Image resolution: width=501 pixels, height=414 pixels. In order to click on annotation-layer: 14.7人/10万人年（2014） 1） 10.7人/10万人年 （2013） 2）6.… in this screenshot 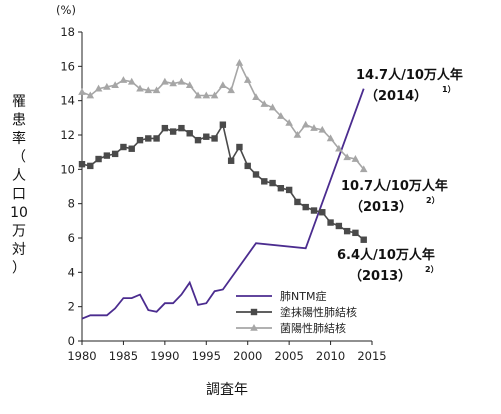, I will do `click(400, 175)`.